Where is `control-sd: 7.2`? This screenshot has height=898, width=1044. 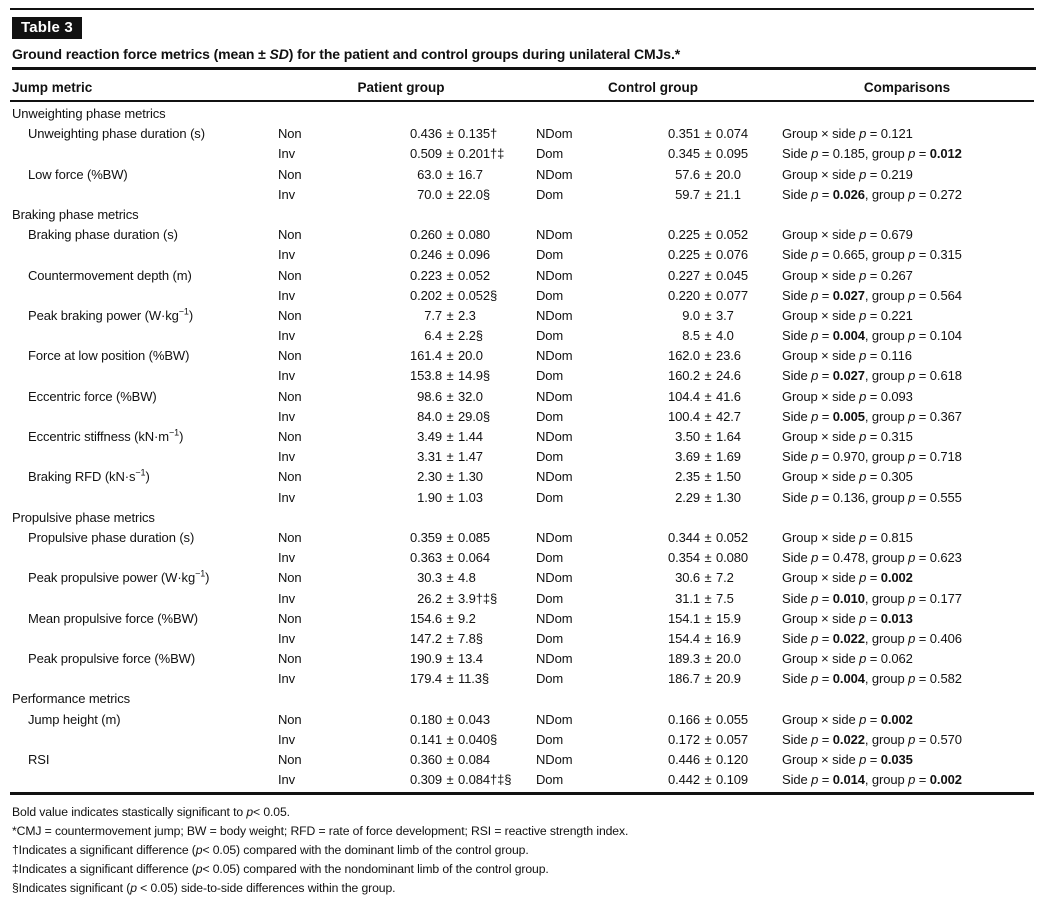
control-sd: 7.2 is located at coordinates (725, 578).